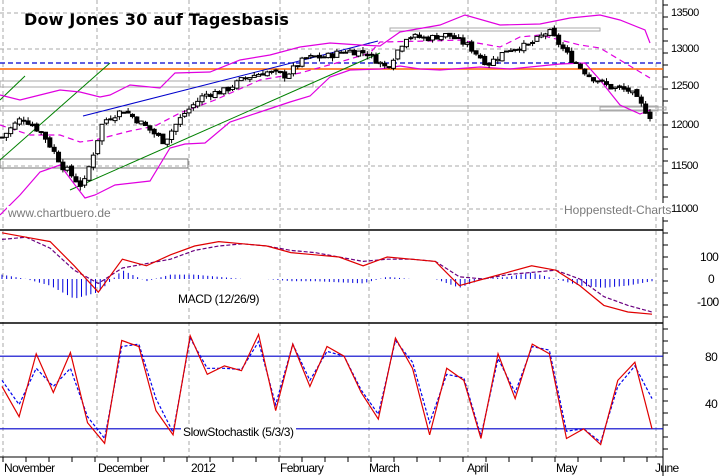 This screenshot has height=476, width=723. I want to click on zone-12200-right, so click(633, 108).